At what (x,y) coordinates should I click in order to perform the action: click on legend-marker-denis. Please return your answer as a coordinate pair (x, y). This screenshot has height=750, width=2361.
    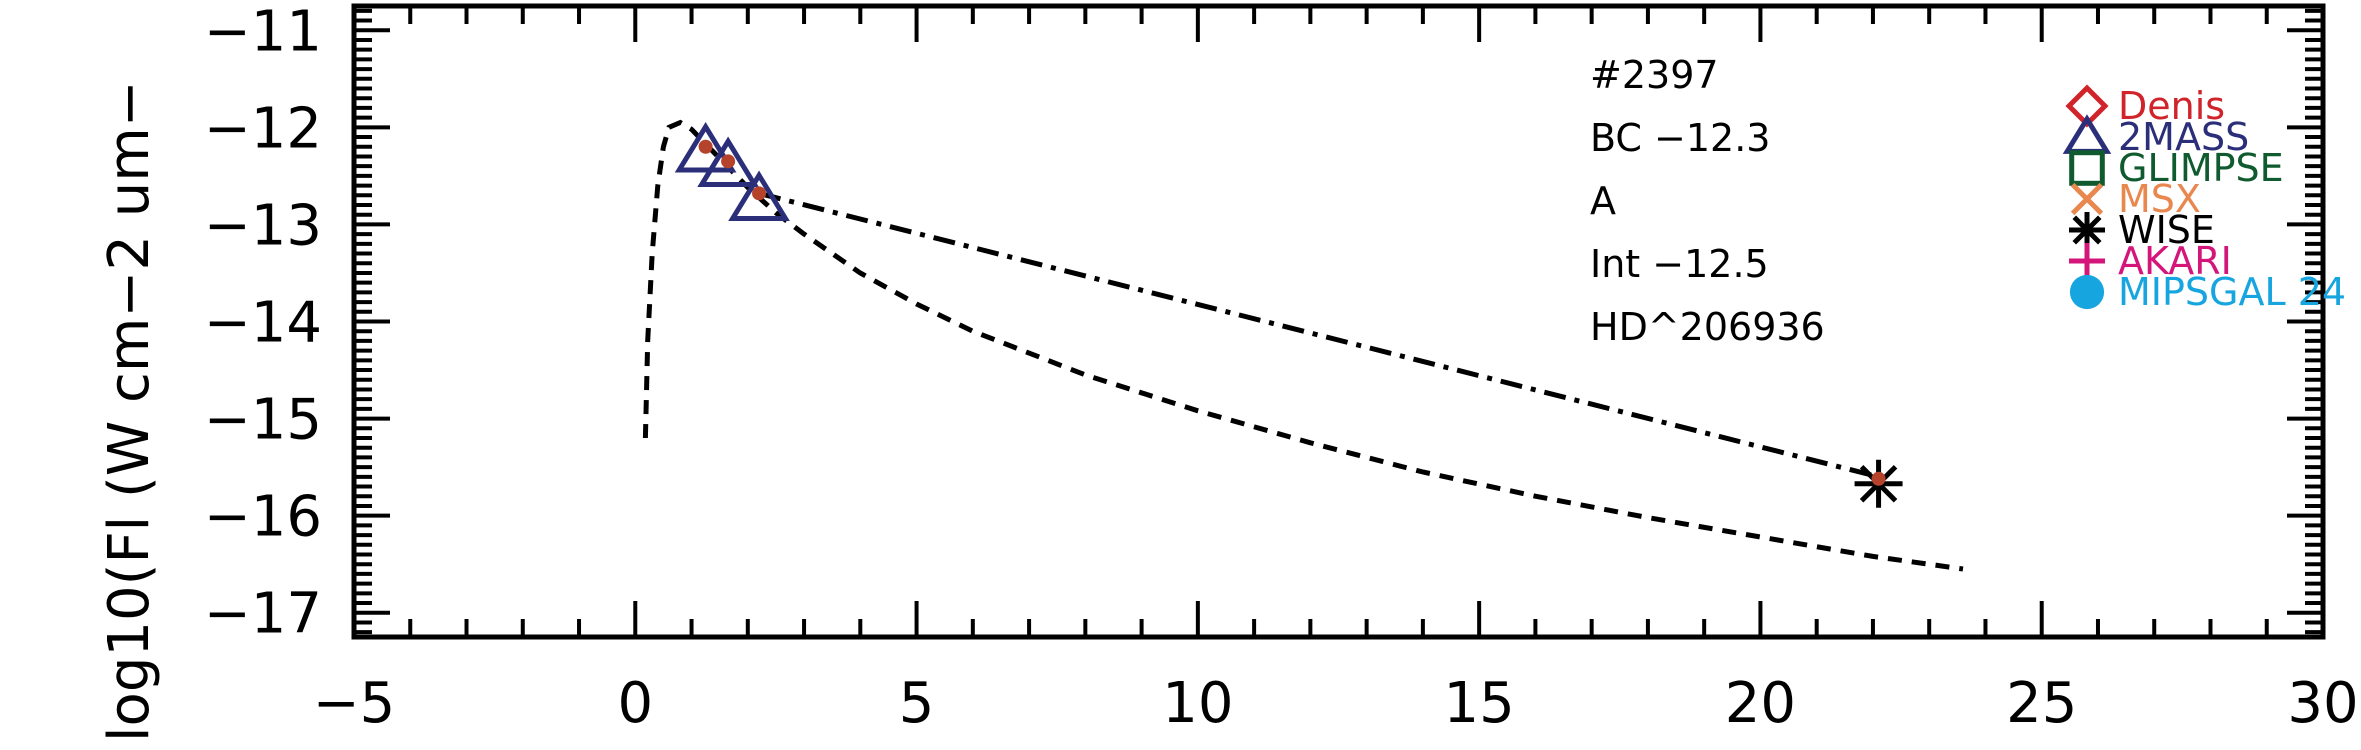
    Looking at the image, I should click on (2087, 106).